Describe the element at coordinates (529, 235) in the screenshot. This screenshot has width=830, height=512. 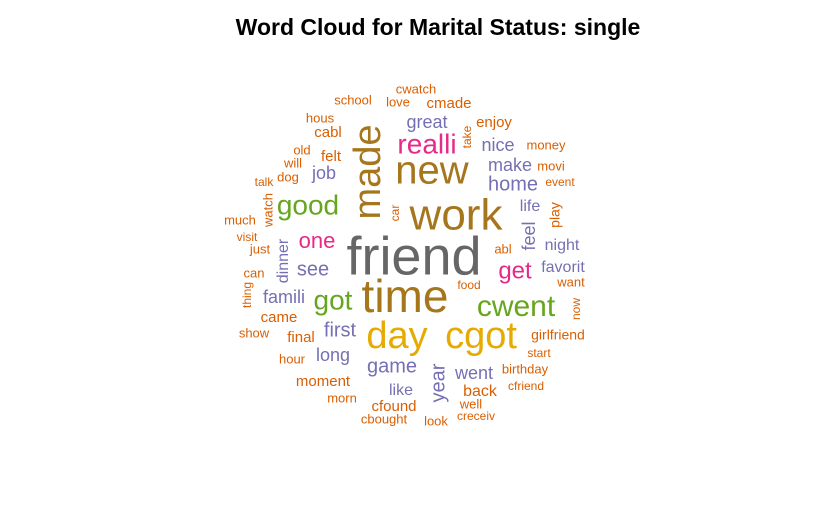
I see `word-feel: feel` at that location.